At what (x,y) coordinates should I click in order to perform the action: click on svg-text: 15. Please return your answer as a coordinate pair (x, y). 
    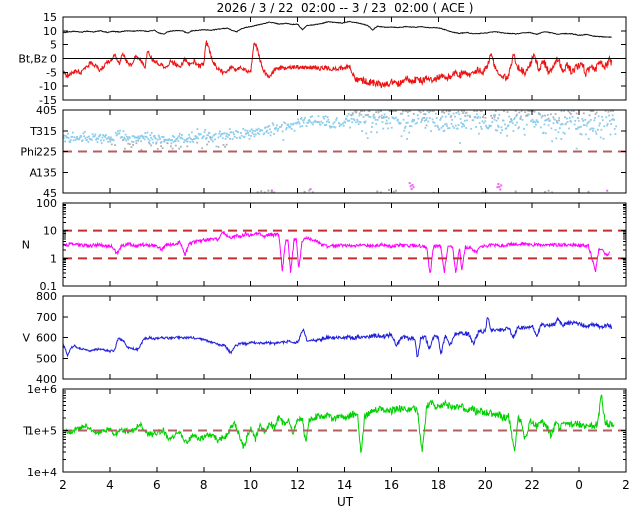
    Looking at the image, I should click on (50, 17).